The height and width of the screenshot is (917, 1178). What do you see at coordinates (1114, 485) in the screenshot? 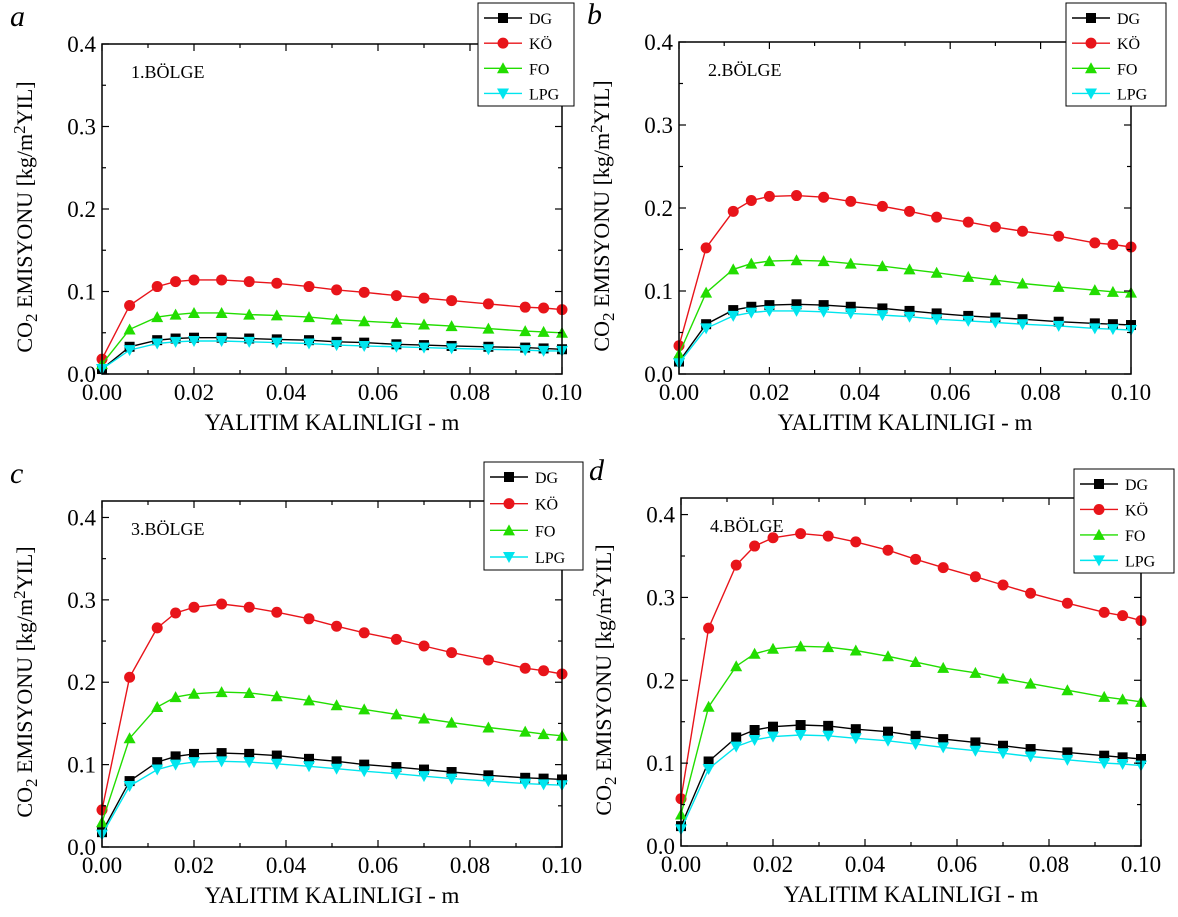
I see `legend-entry-DG: DG` at bounding box center [1114, 485].